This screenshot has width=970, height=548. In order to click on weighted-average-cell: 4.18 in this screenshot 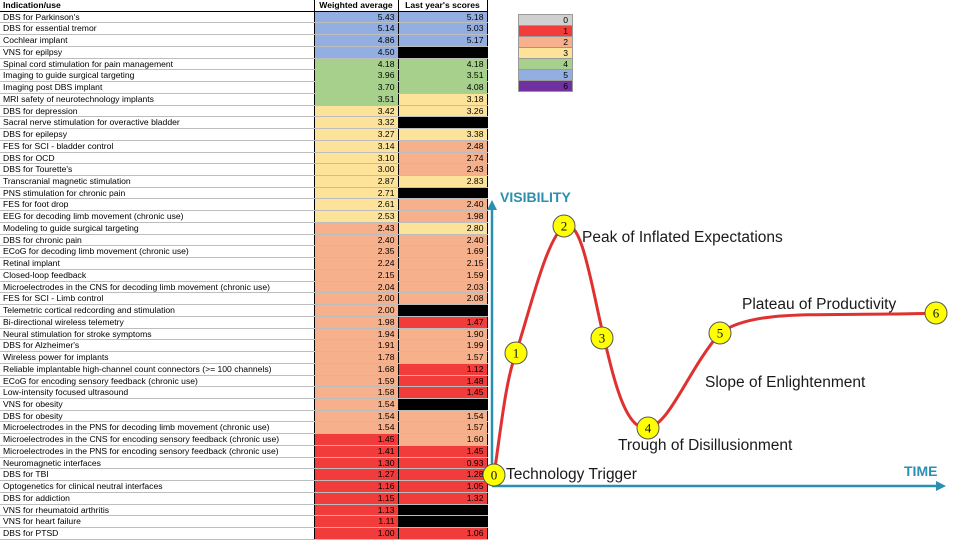, I will do `click(356, 64)`.